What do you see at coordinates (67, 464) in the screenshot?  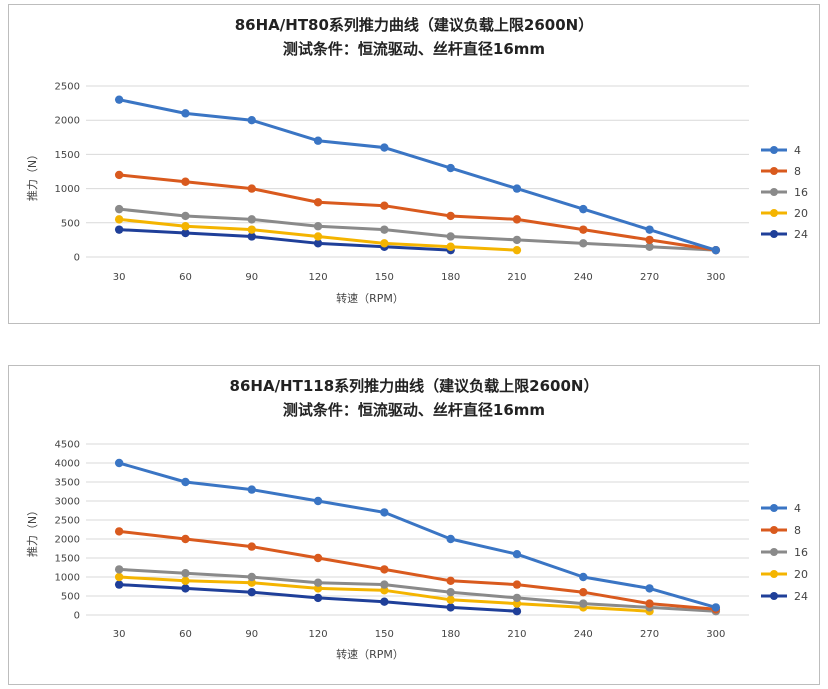 I see `y-tick-label: 4000` at bounding box center [67, 464].